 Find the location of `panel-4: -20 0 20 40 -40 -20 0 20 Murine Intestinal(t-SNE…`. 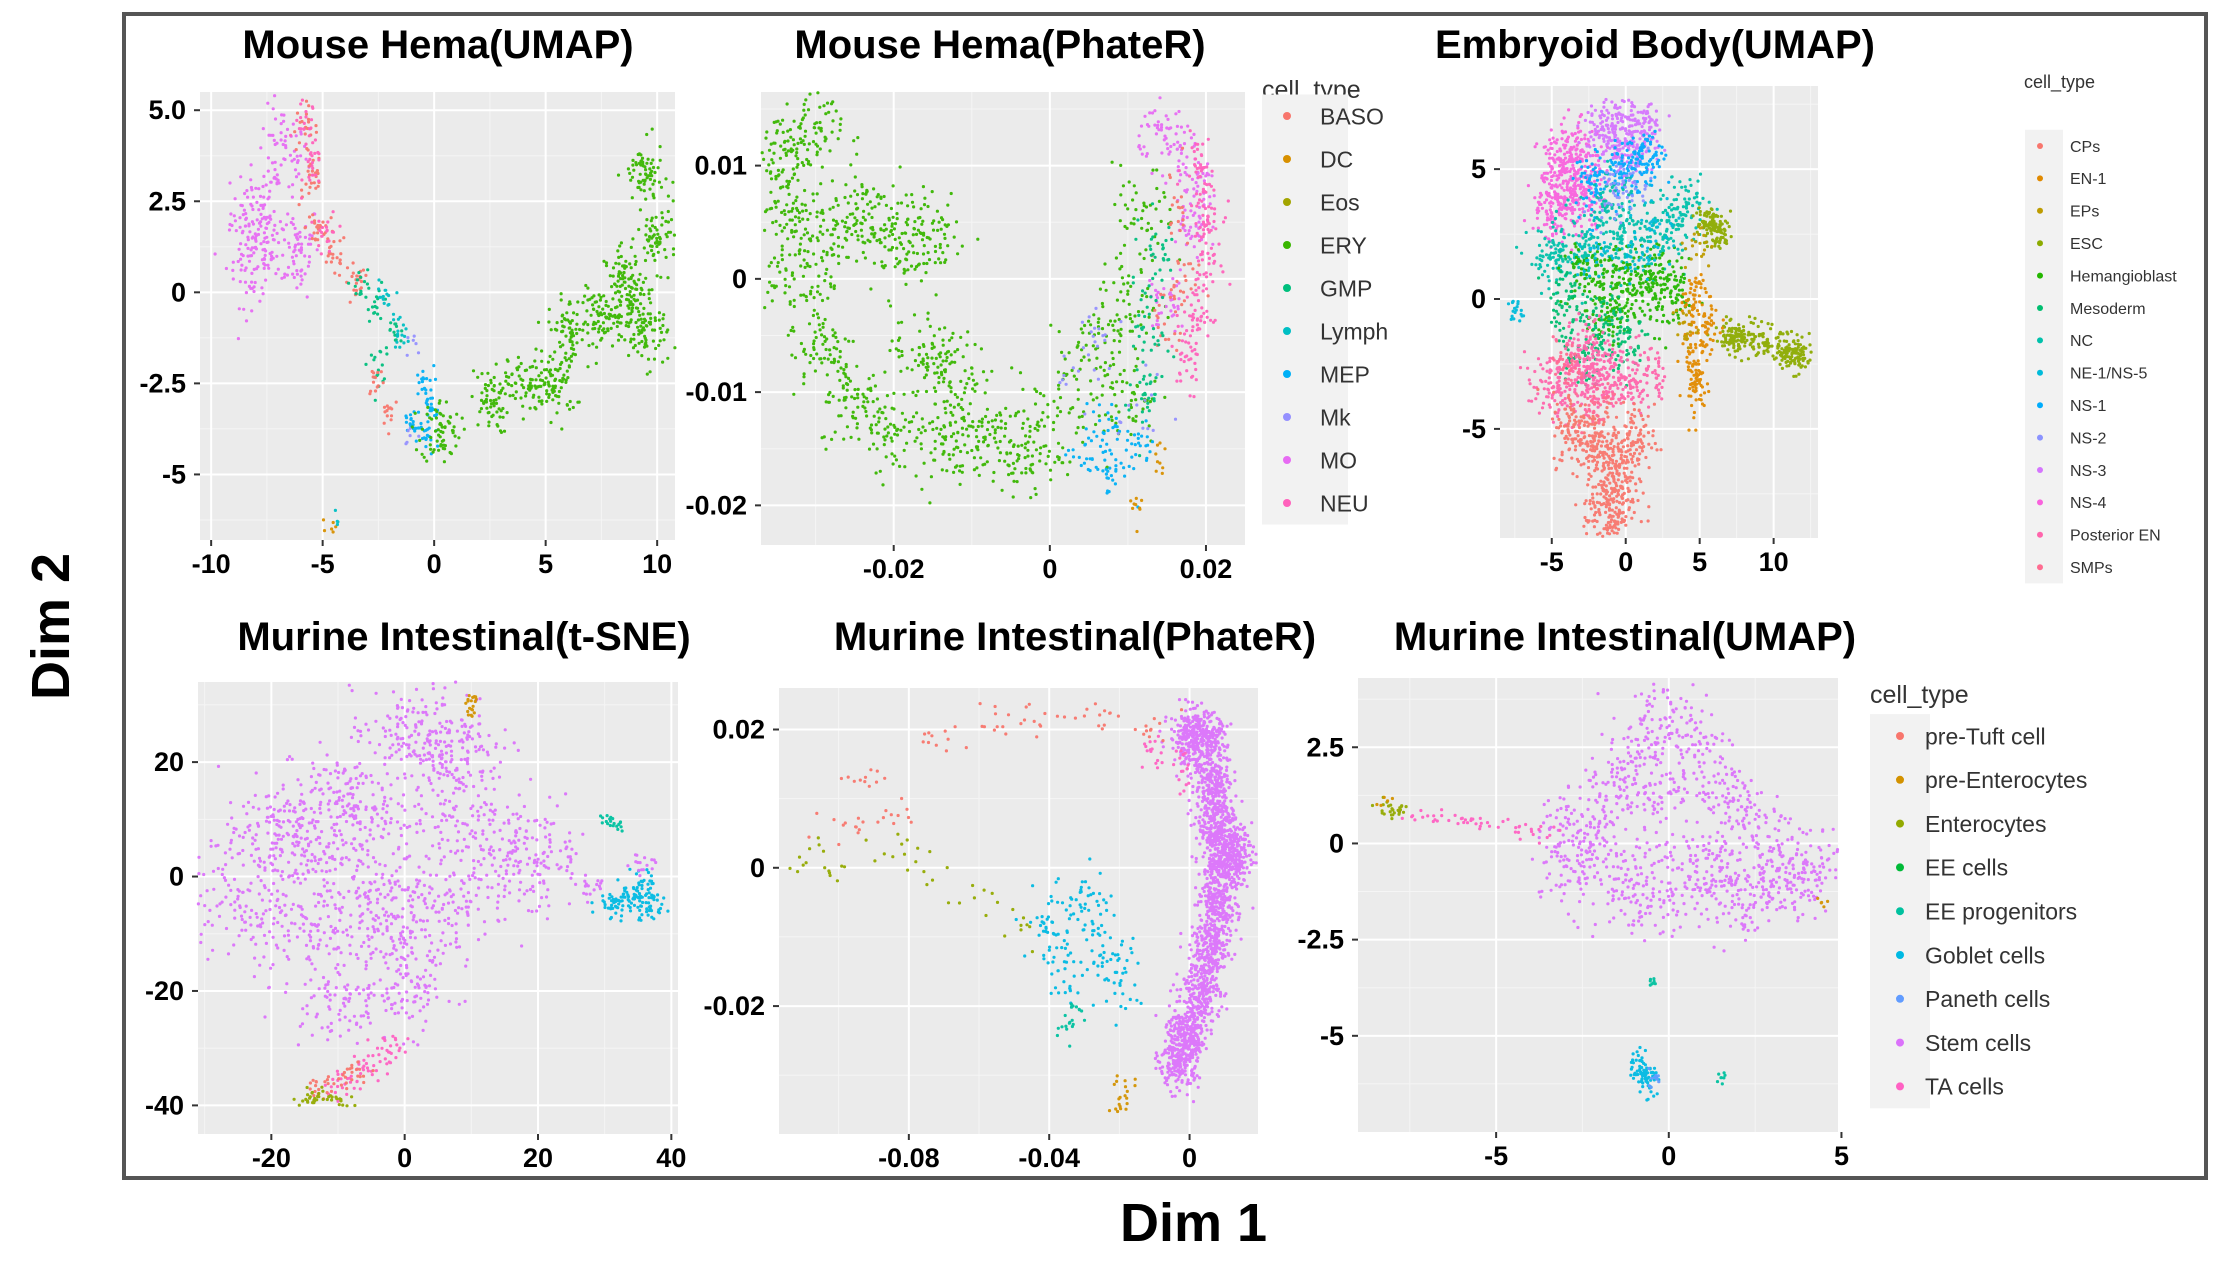

panel-4: -20 0 20 40 -40 -20 0 20 Murine Intestinal(t-SNE… is located at coordinates (418, 894).